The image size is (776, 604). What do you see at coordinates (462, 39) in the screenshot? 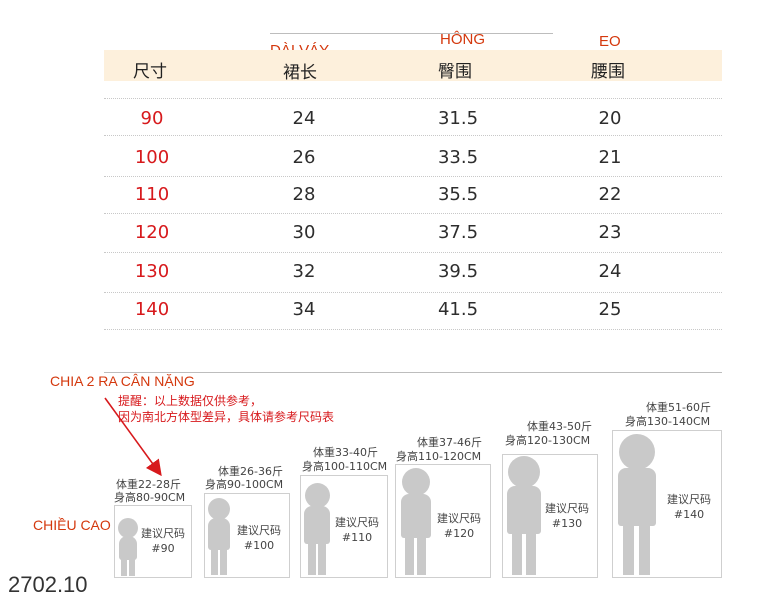
I see `annotation-hip-vn: HÔNG` at bounding box center [462, 39].